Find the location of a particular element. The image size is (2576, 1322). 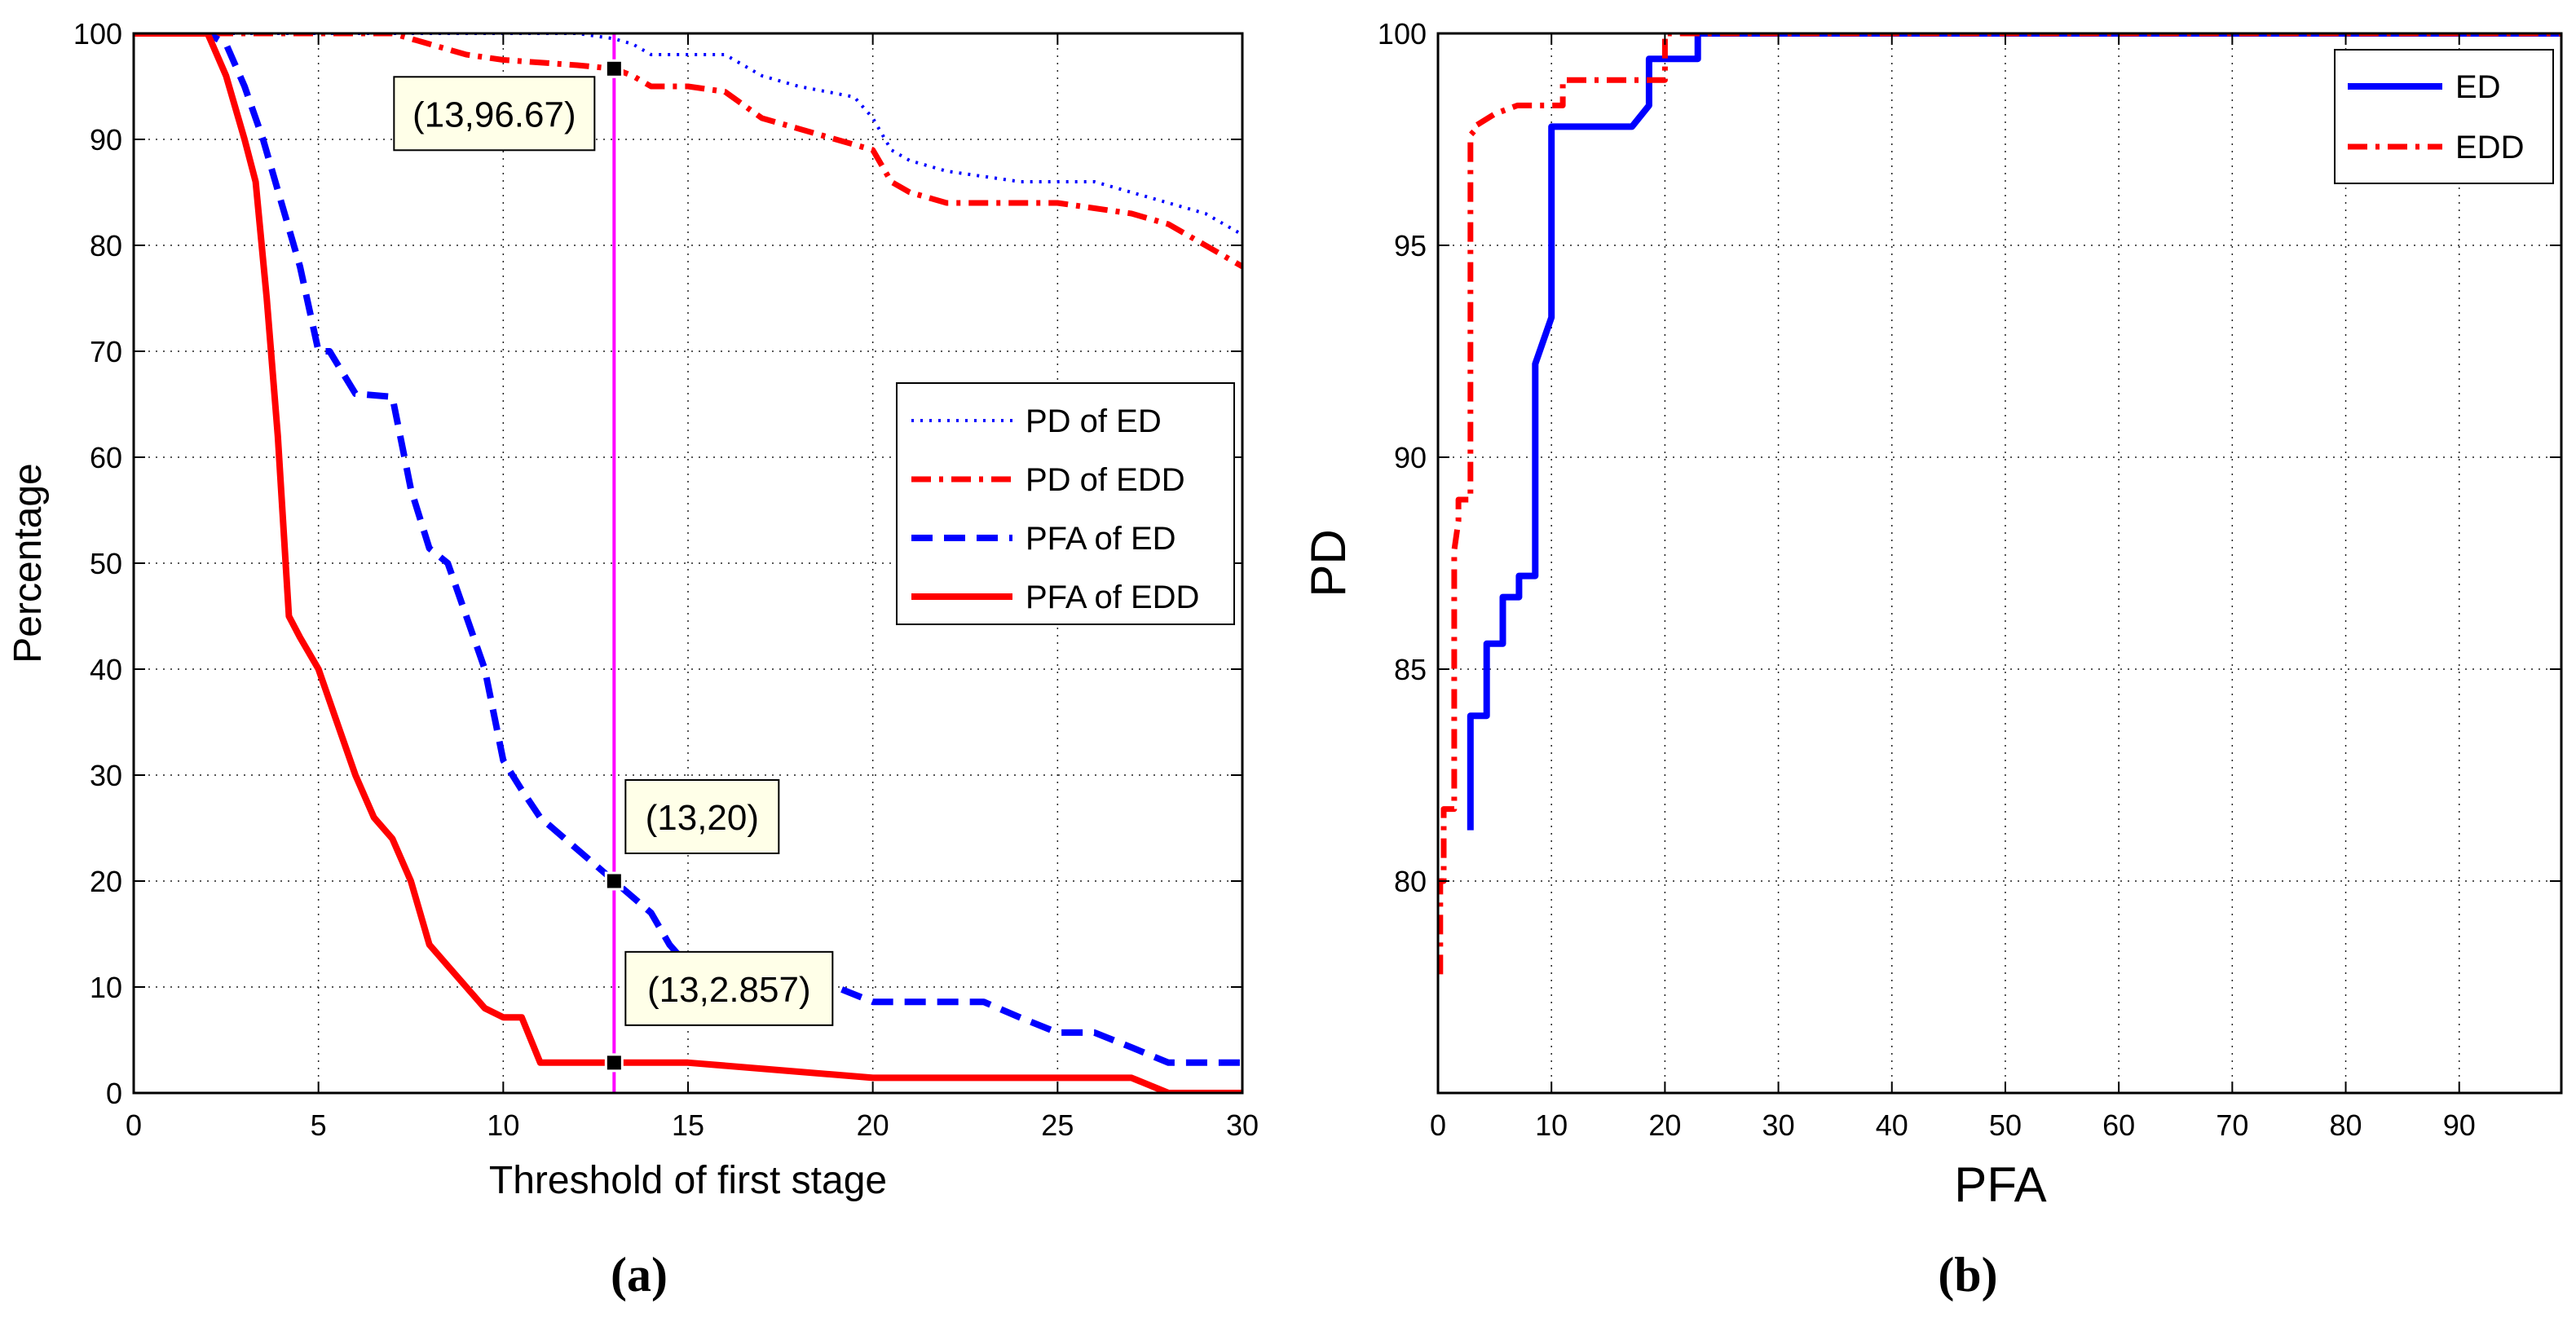

y-tick-label: 70 is located at coordinates (106, 351).